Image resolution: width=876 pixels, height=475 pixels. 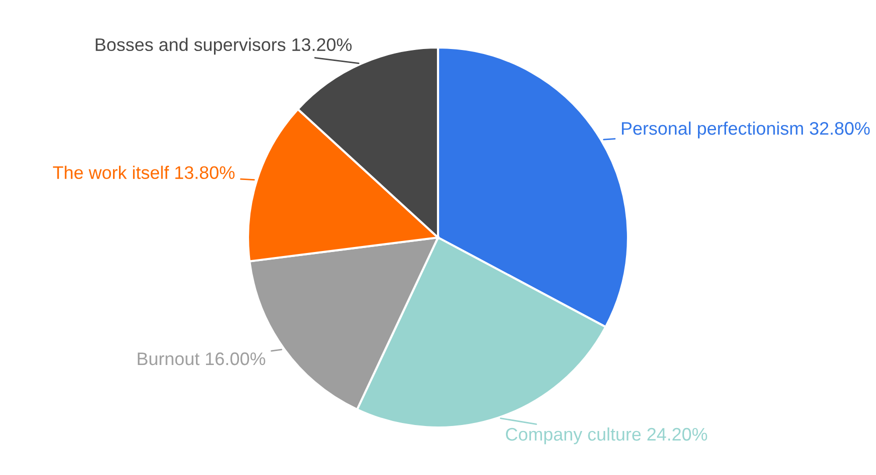 I want to click on slice-label: Personal perfectionism 32.80%, so click(x=746, y=130).